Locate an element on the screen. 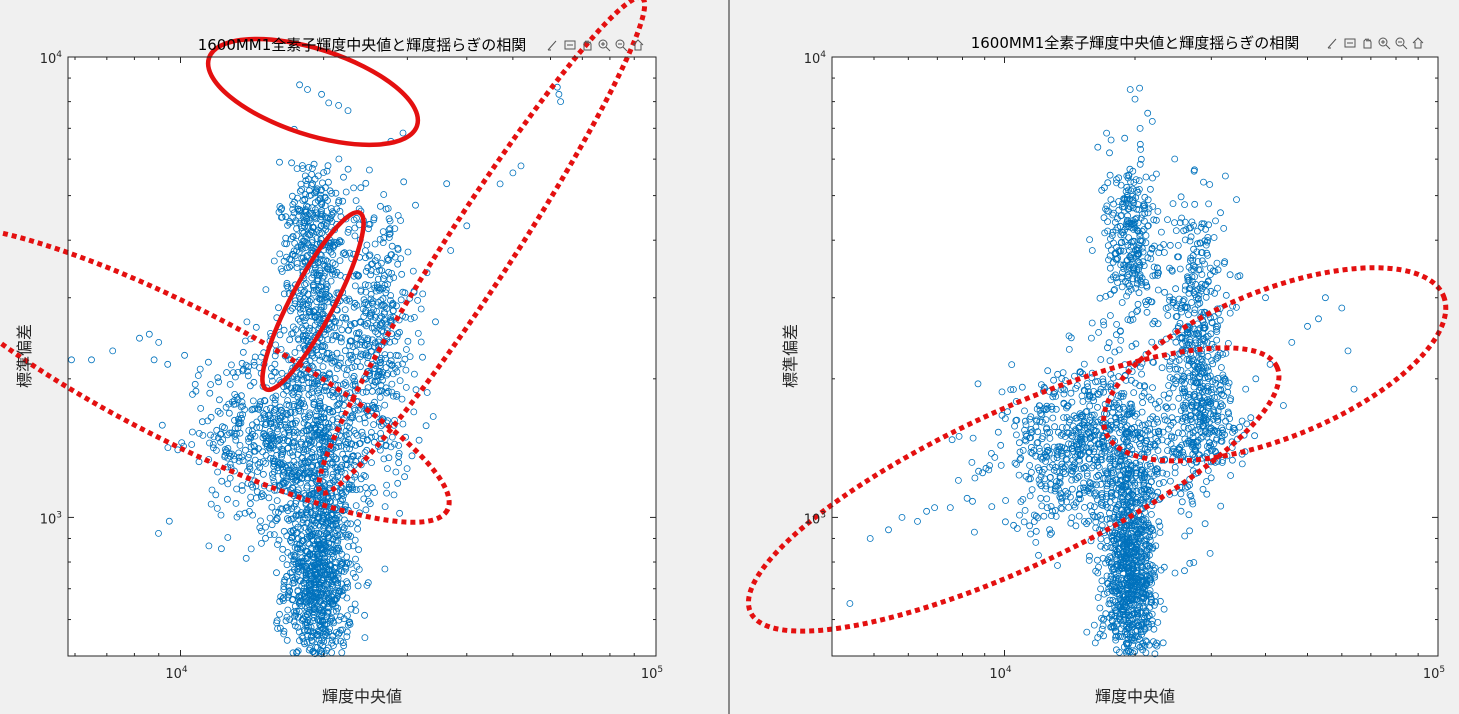 The image size is (1459, 714). datatip-icon is located at coordinates (570, 45).